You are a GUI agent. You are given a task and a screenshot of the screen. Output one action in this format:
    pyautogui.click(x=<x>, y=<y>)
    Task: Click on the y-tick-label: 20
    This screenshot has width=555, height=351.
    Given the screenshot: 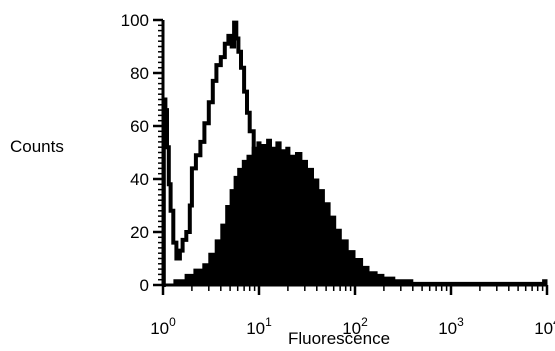 What is the action you would take?
    pyautogui.click(x=139, y=232)
    